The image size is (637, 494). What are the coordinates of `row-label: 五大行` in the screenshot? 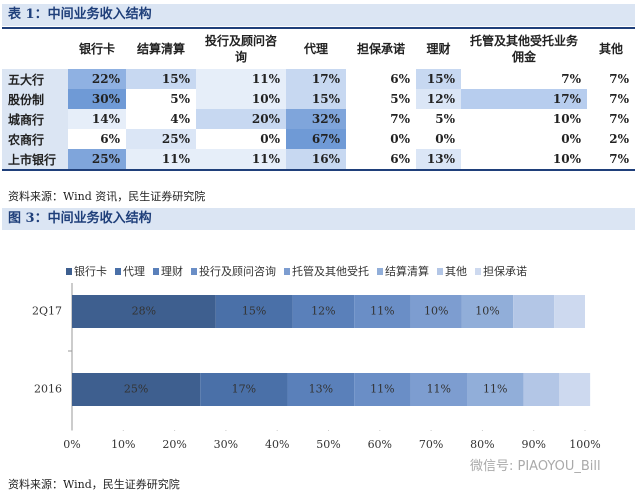 It's located at (35, 79).